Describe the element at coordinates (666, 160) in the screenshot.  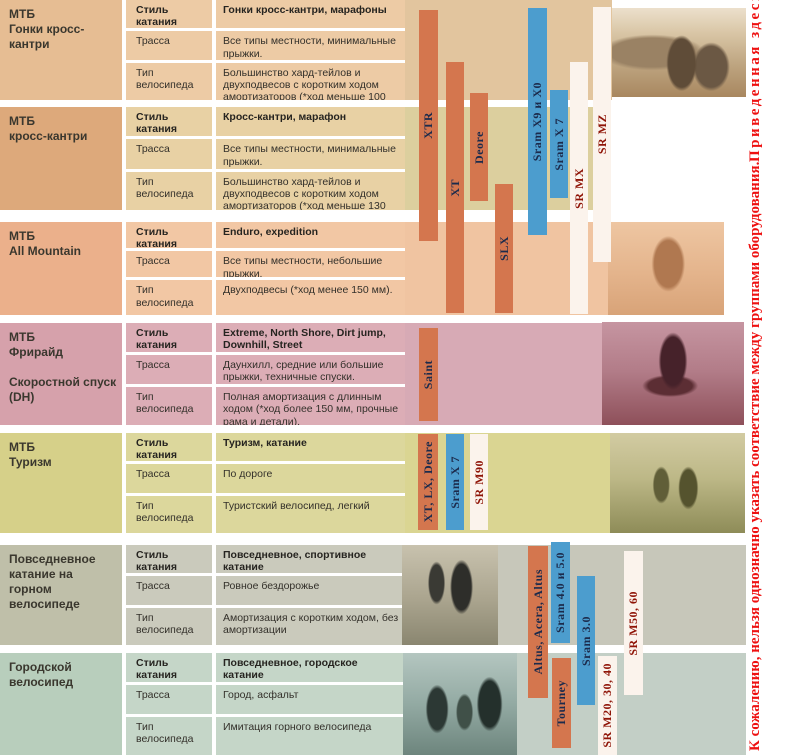
I see `photo-xc-riders` at that location.